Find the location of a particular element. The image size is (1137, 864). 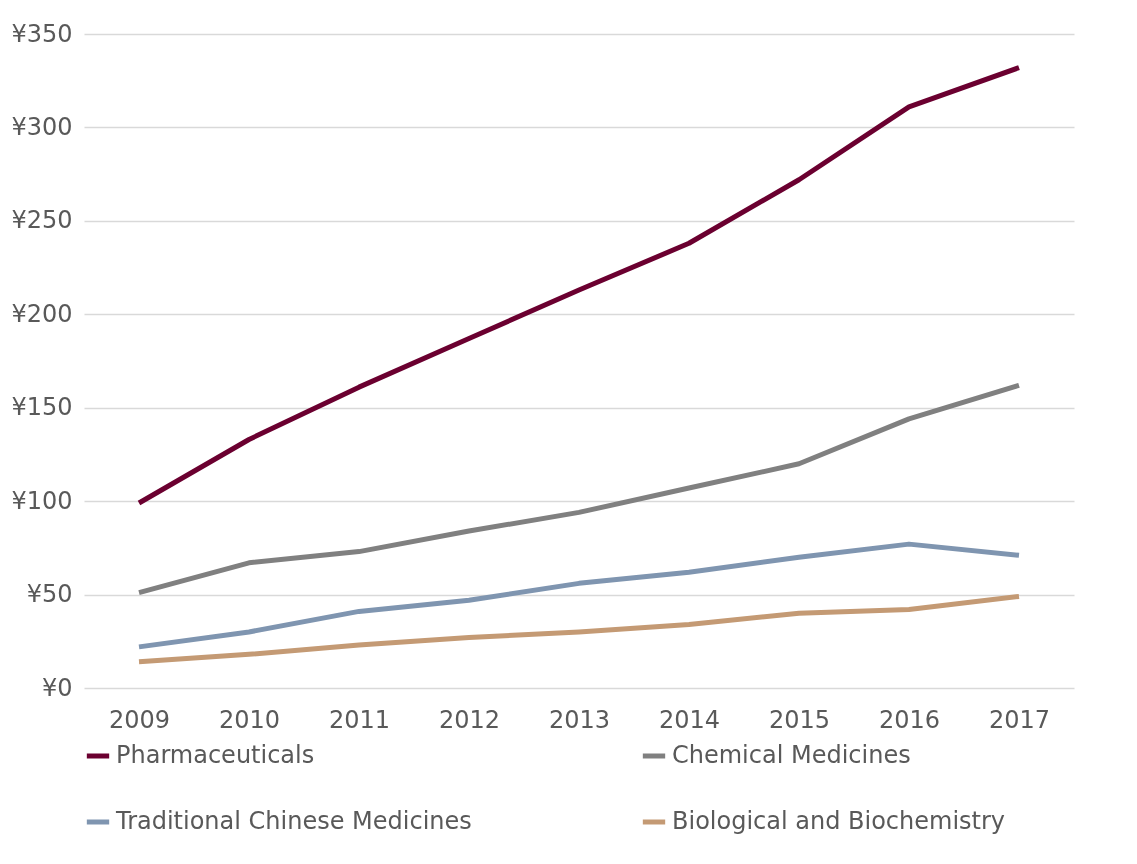

x-tick-label: 2011 is located at coordinates (359, 719).